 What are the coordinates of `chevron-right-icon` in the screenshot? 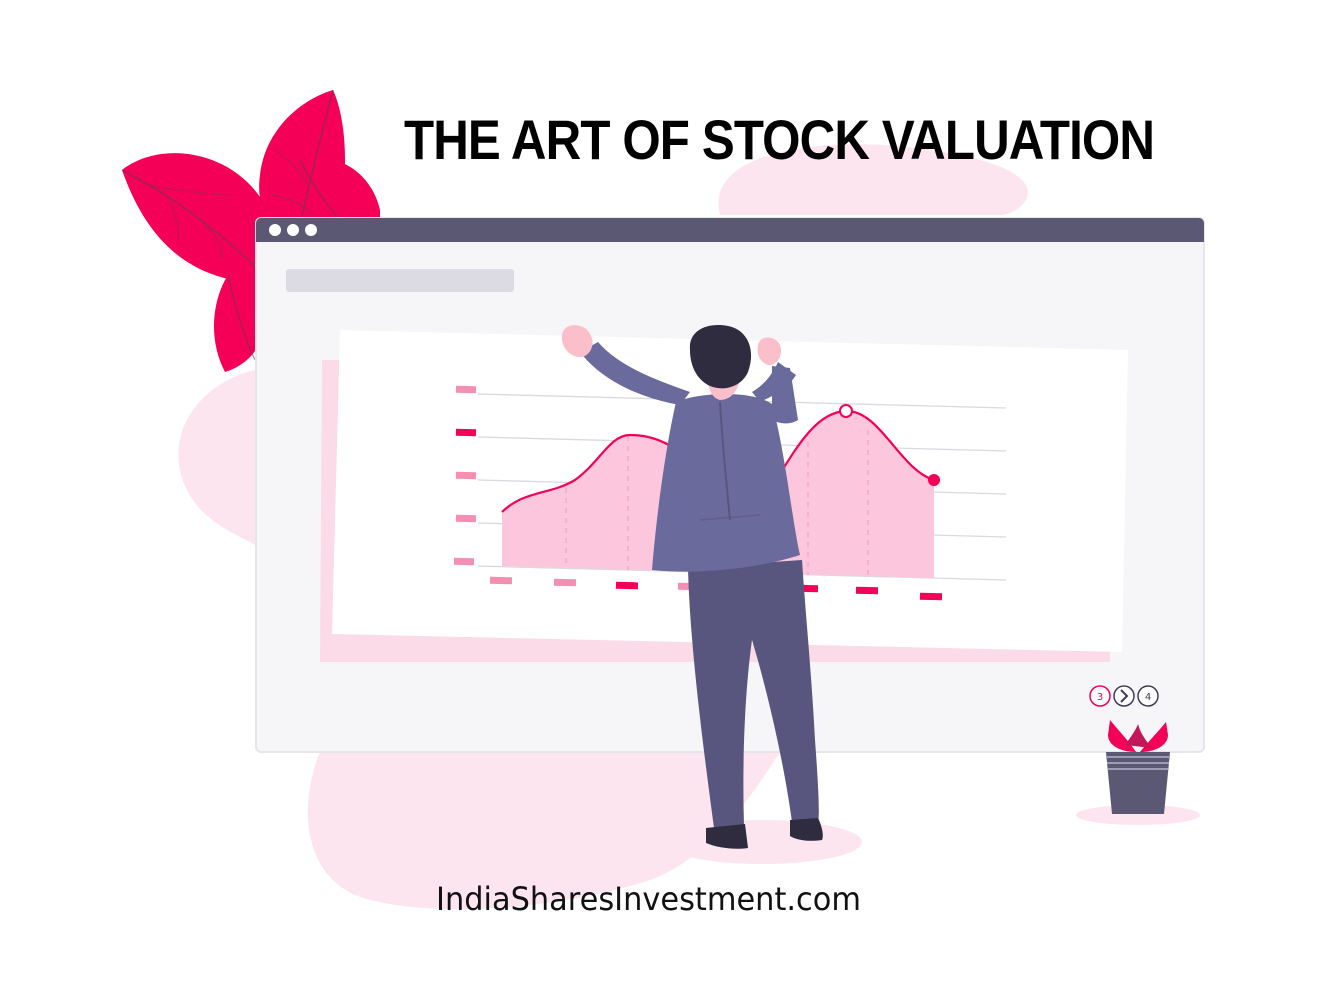 It's located at (1124, 696).